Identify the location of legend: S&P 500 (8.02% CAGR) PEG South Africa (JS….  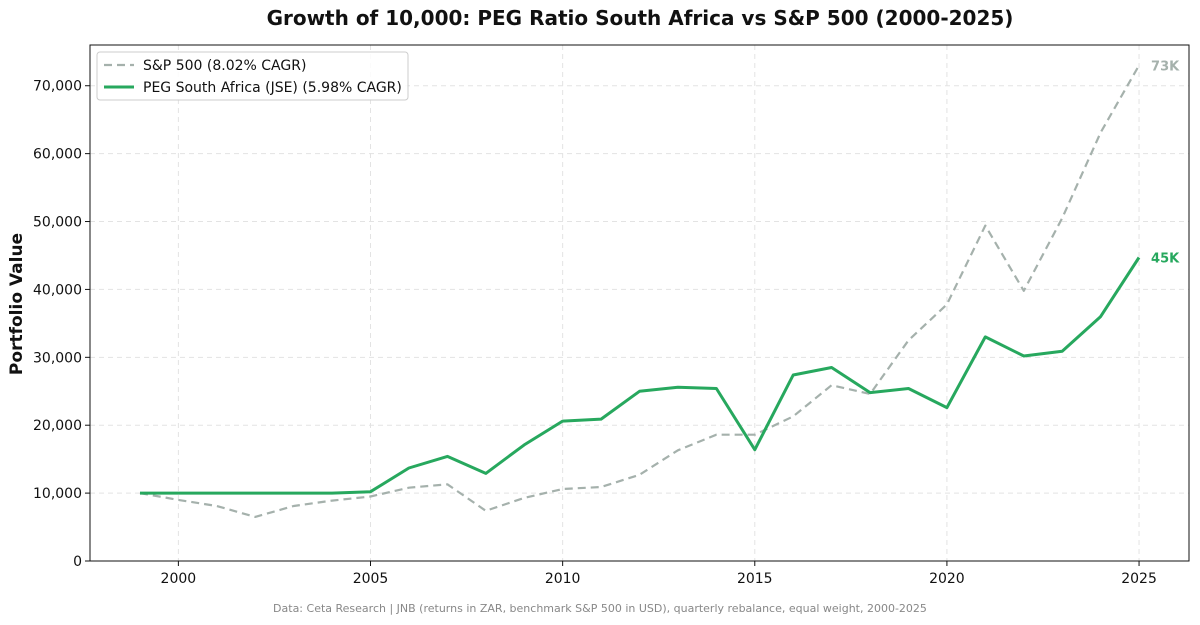
(252, 76).